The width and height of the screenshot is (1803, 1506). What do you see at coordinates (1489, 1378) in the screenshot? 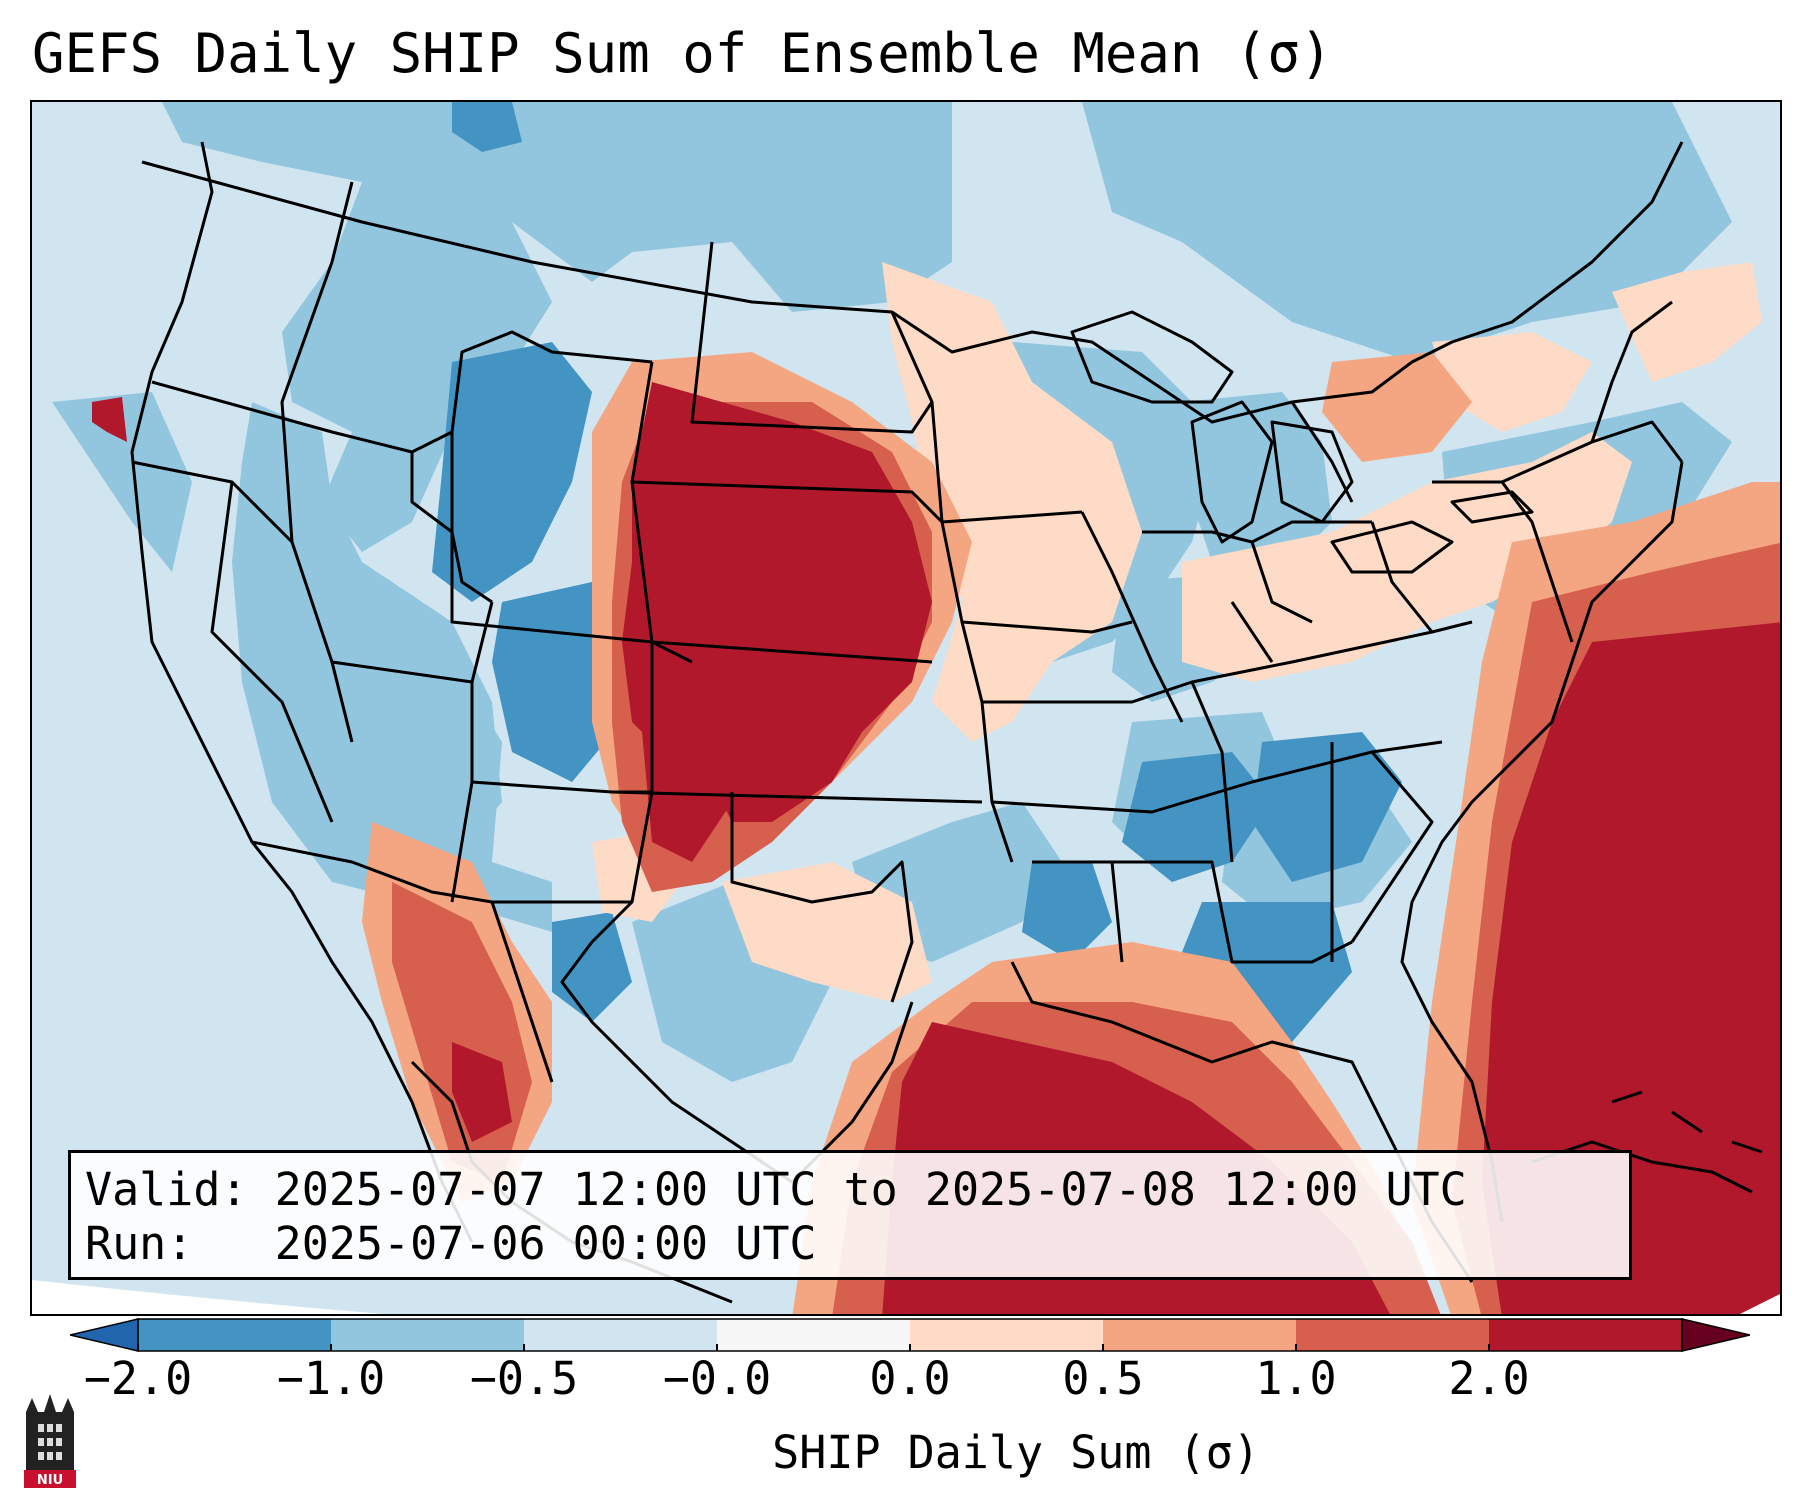
I see `colorbar-tick-label: 2.0` at bounding box center [1489, 1378].